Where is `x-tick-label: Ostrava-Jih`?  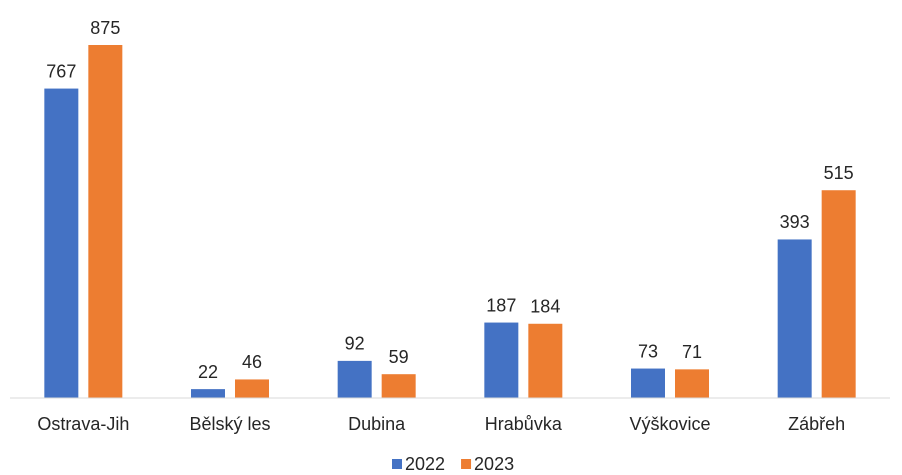
x-tick-label: Ostrava-Jih is located at coordinates (83, 424).